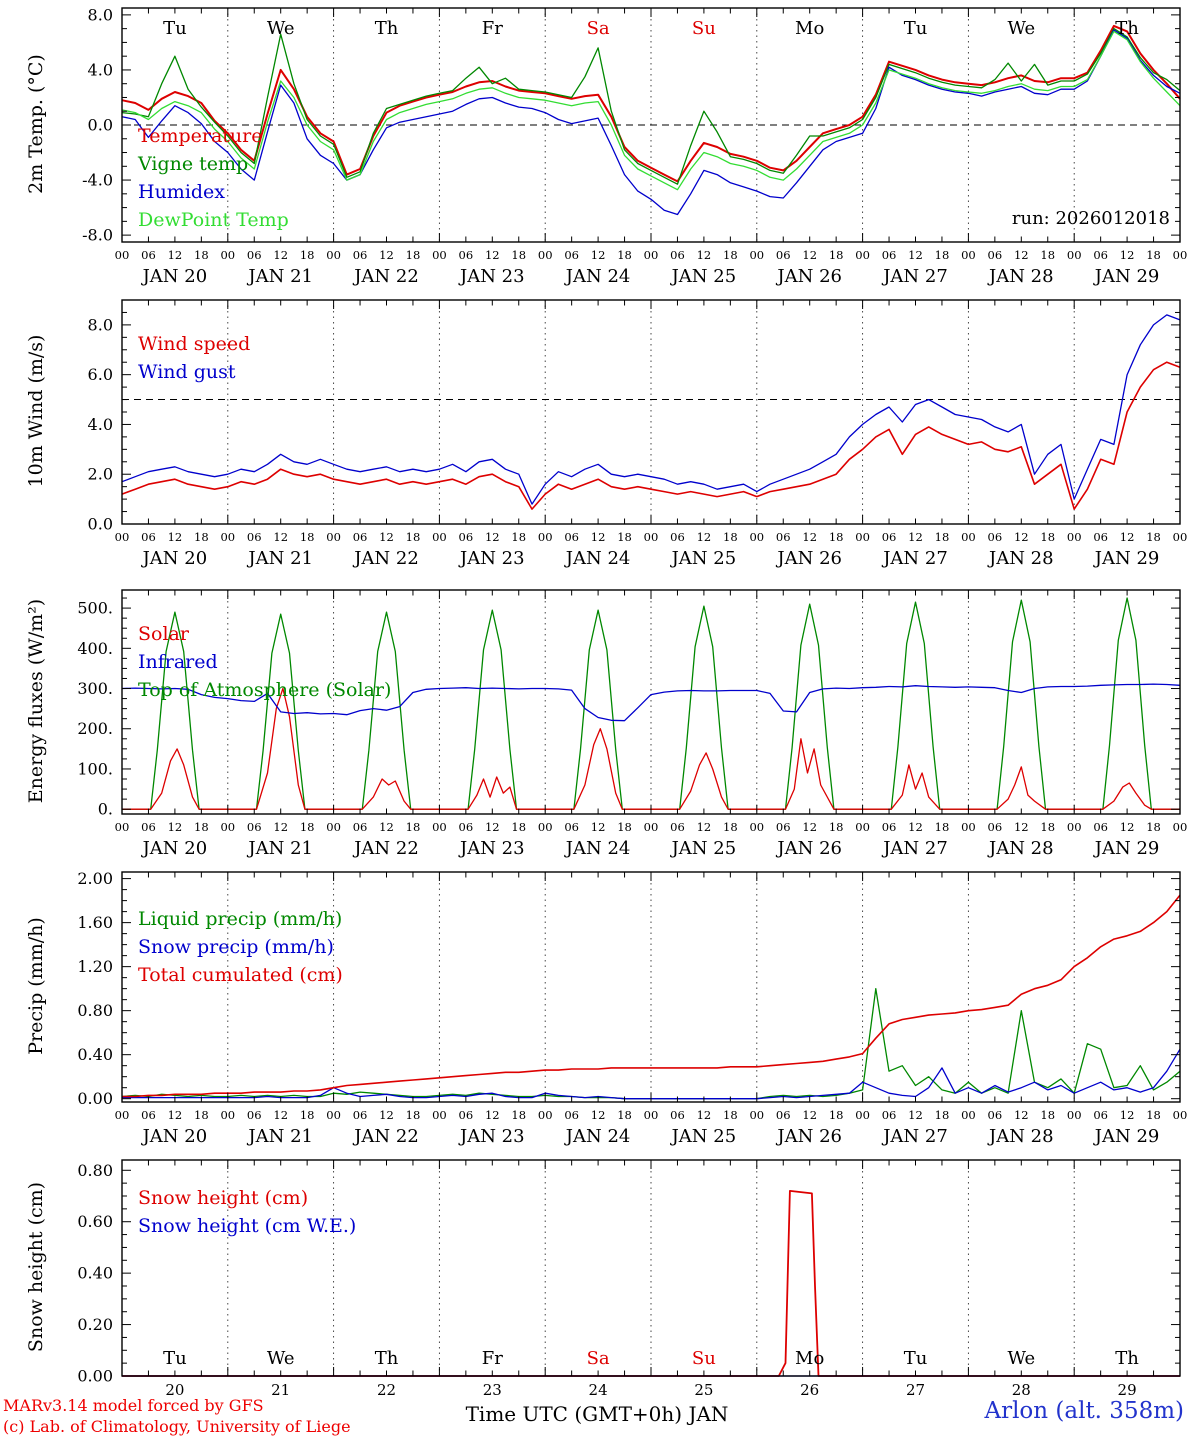  Describe the element at coordinates (95, 768) in the screenshot. I see `y-tick-label: 100.` at that location.